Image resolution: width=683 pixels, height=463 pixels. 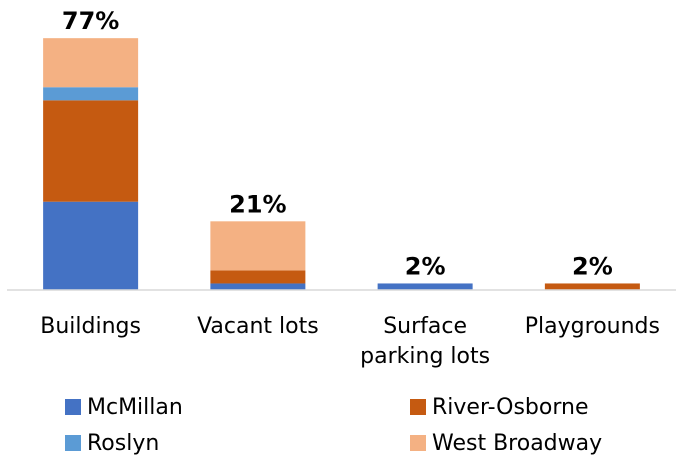 I want to click on legend-label: Roslyn, so click(x=123, y=443).